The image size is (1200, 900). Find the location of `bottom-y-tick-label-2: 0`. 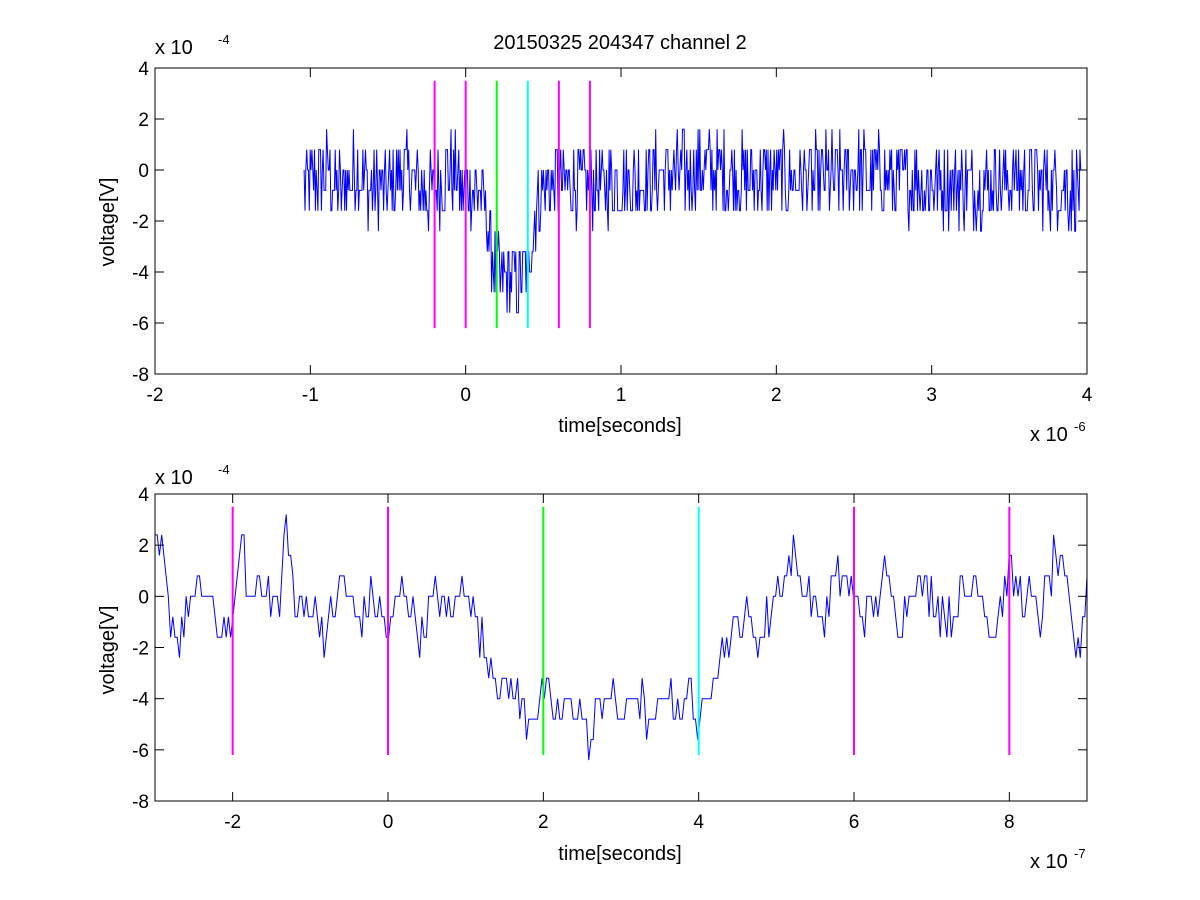

bottom-y-tick-label-2: 0 is located at coordinates (143, 597).